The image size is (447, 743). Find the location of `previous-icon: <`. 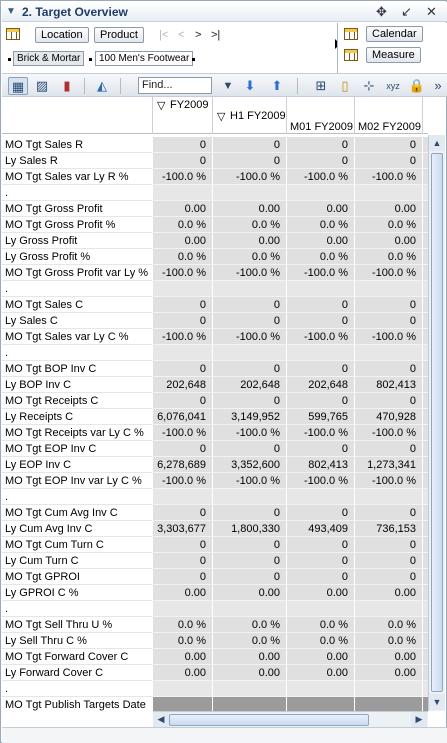

previous-icon: < is located at coordinates (181, 35).